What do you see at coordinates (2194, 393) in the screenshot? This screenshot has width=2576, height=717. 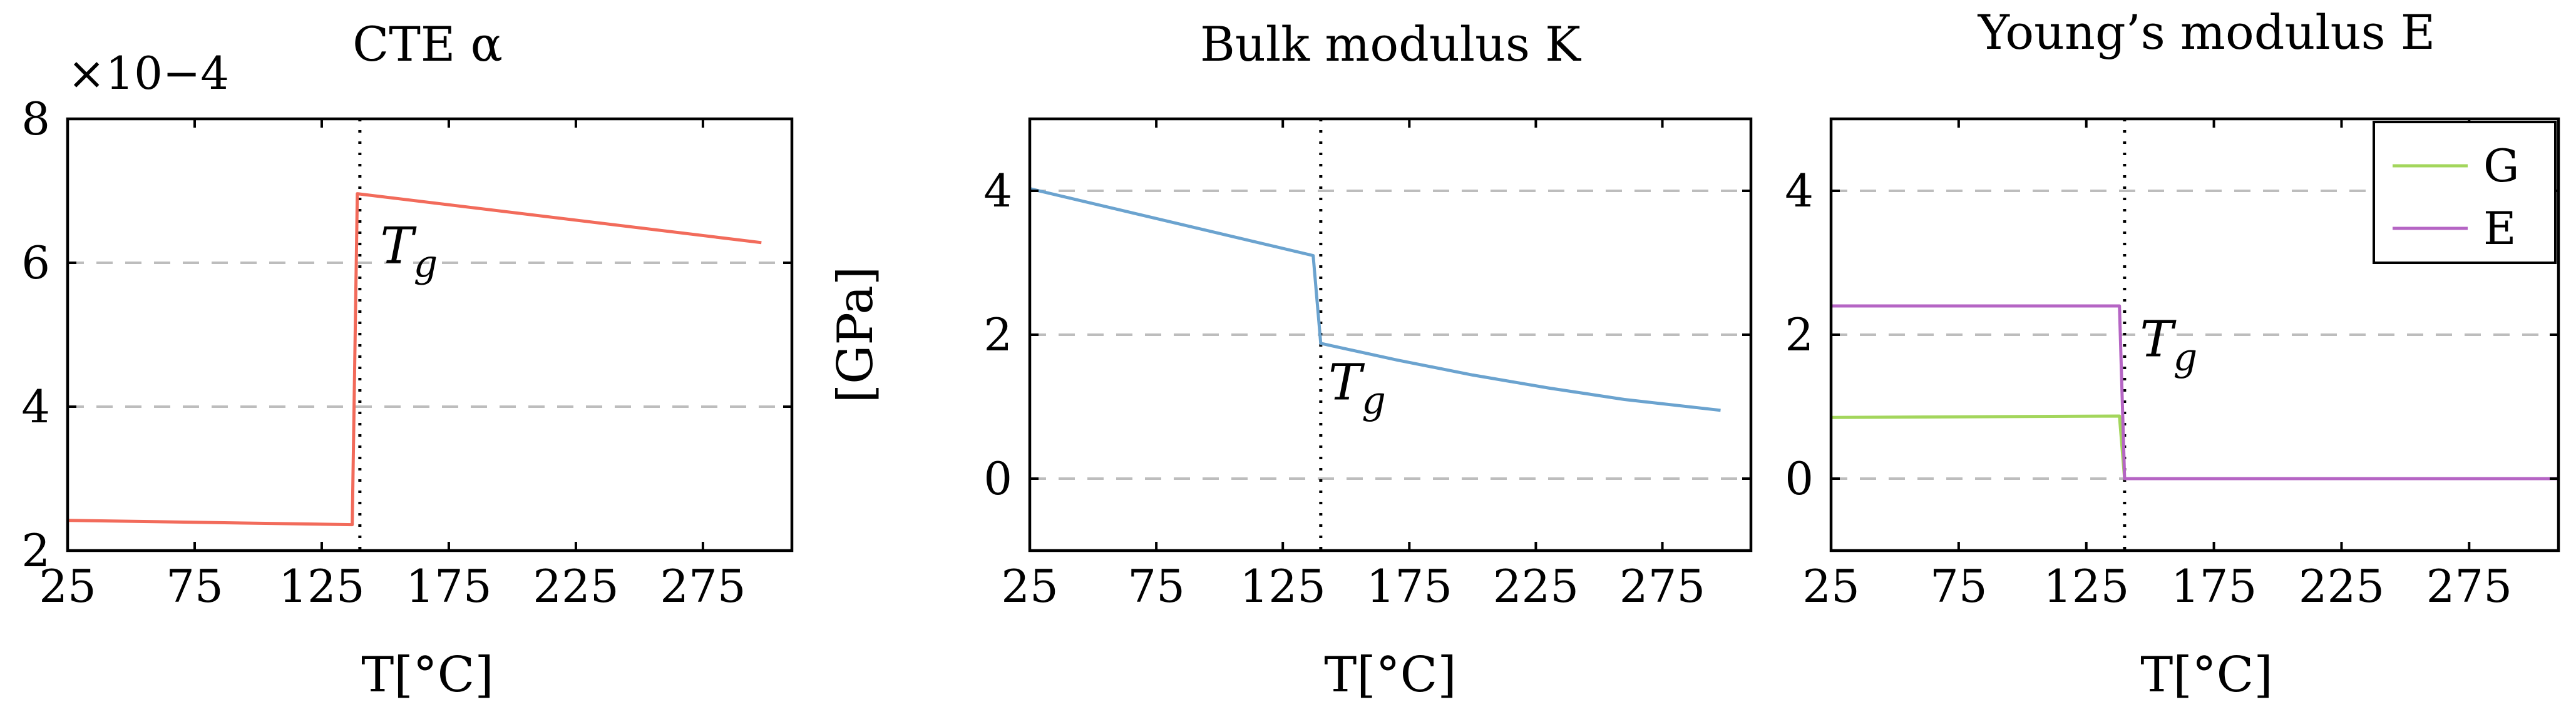 I see `series-line-E` at bounding box center [2194, 393].